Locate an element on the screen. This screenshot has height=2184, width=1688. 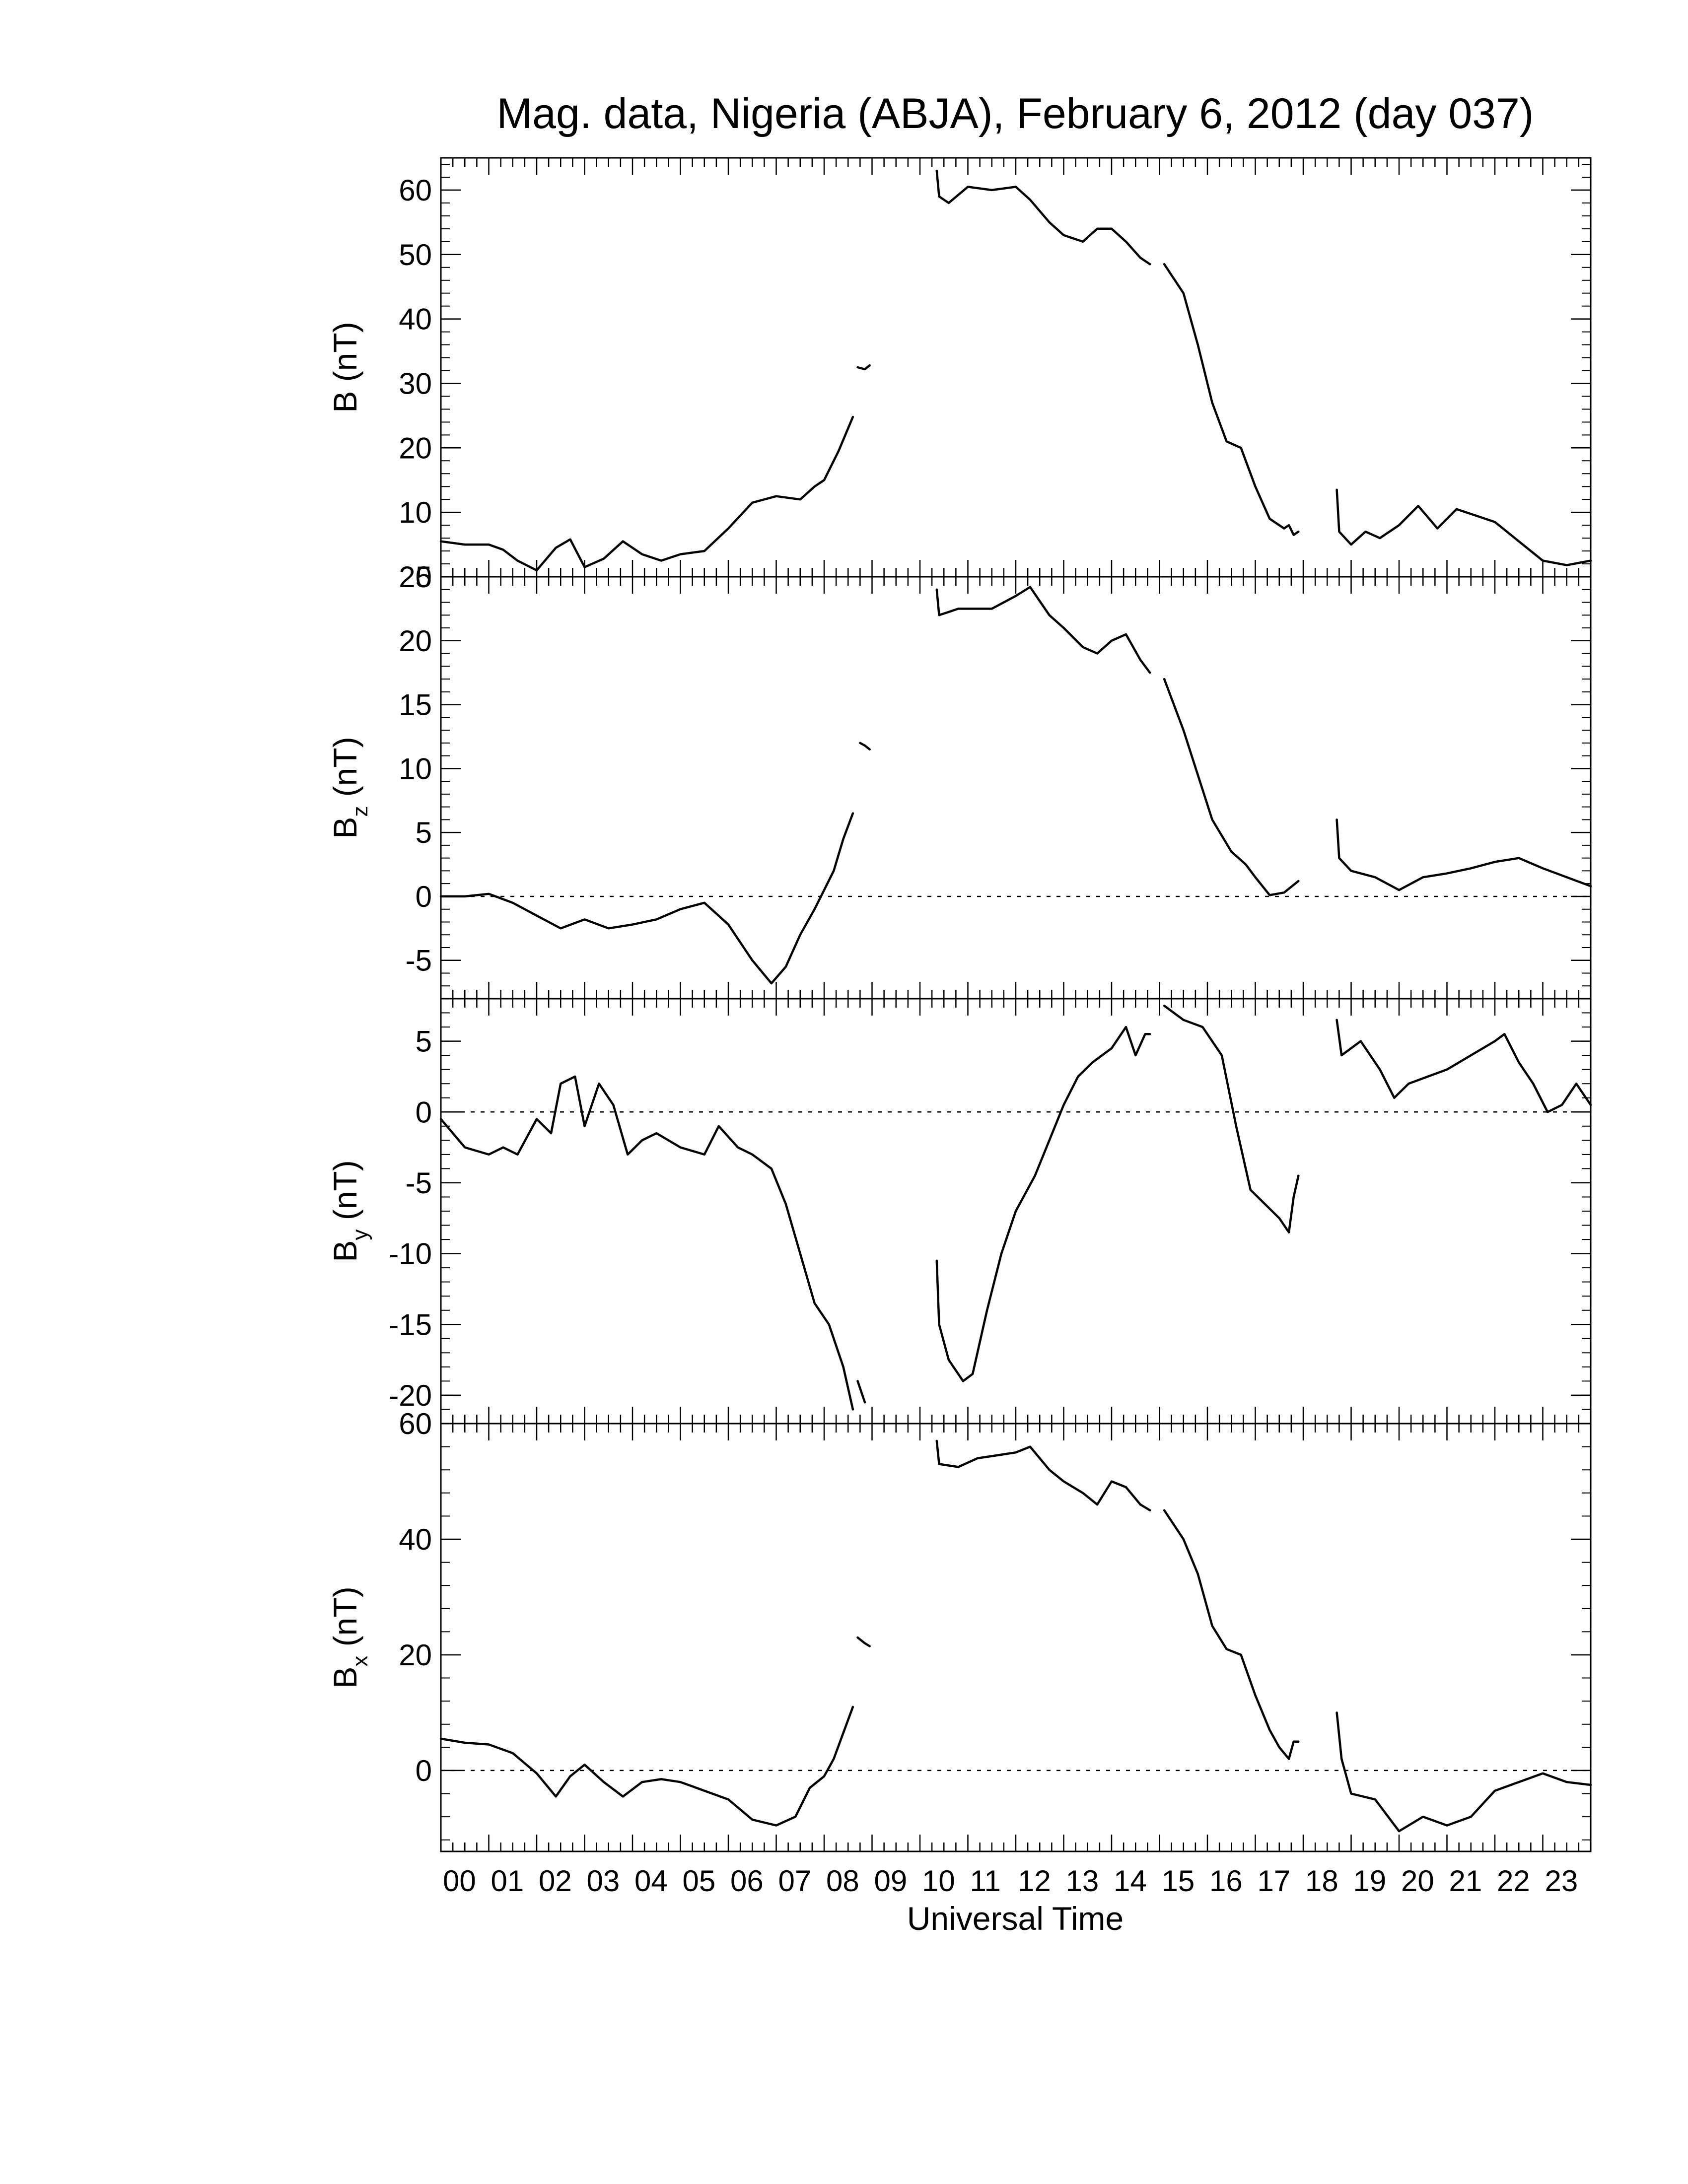
y-axis-label: B (nT) is located at coordinates (345, 367).